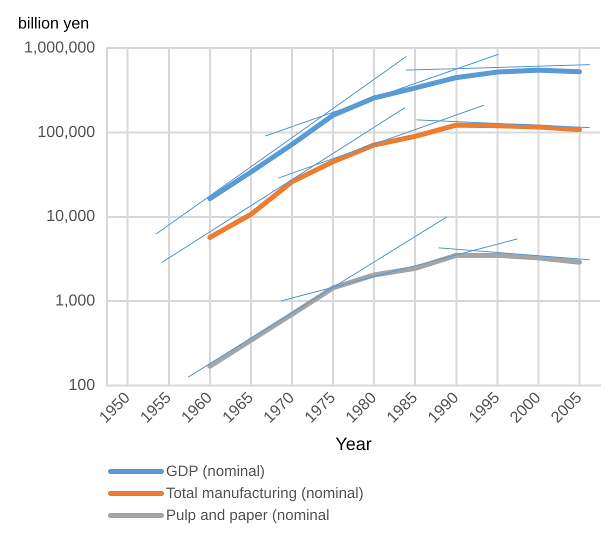 The image size is (612, 541). I want to click on y-tick-label: 10,000, so click(71, 217).